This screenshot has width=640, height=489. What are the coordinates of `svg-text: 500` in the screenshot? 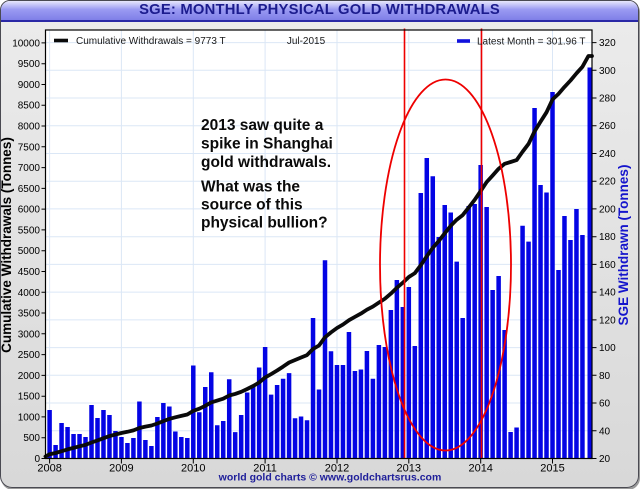 It's located at (31, 438).